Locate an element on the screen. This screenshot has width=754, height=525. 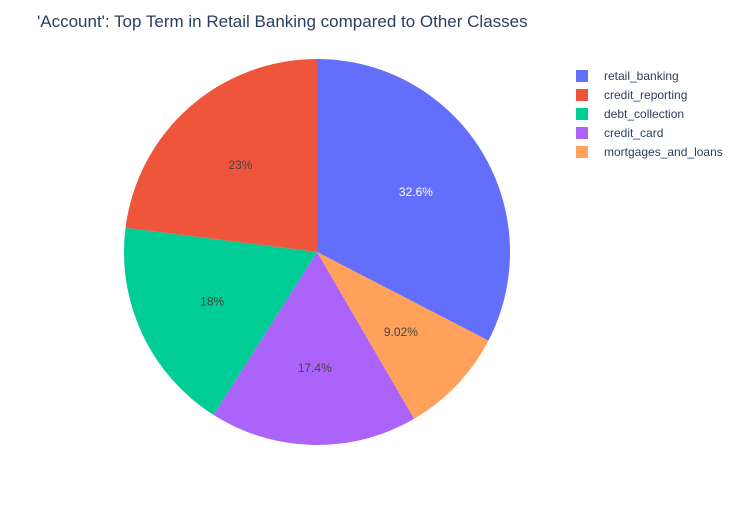
slice-label-retail-banking: 32.6% is located at coordinates (416, 192).